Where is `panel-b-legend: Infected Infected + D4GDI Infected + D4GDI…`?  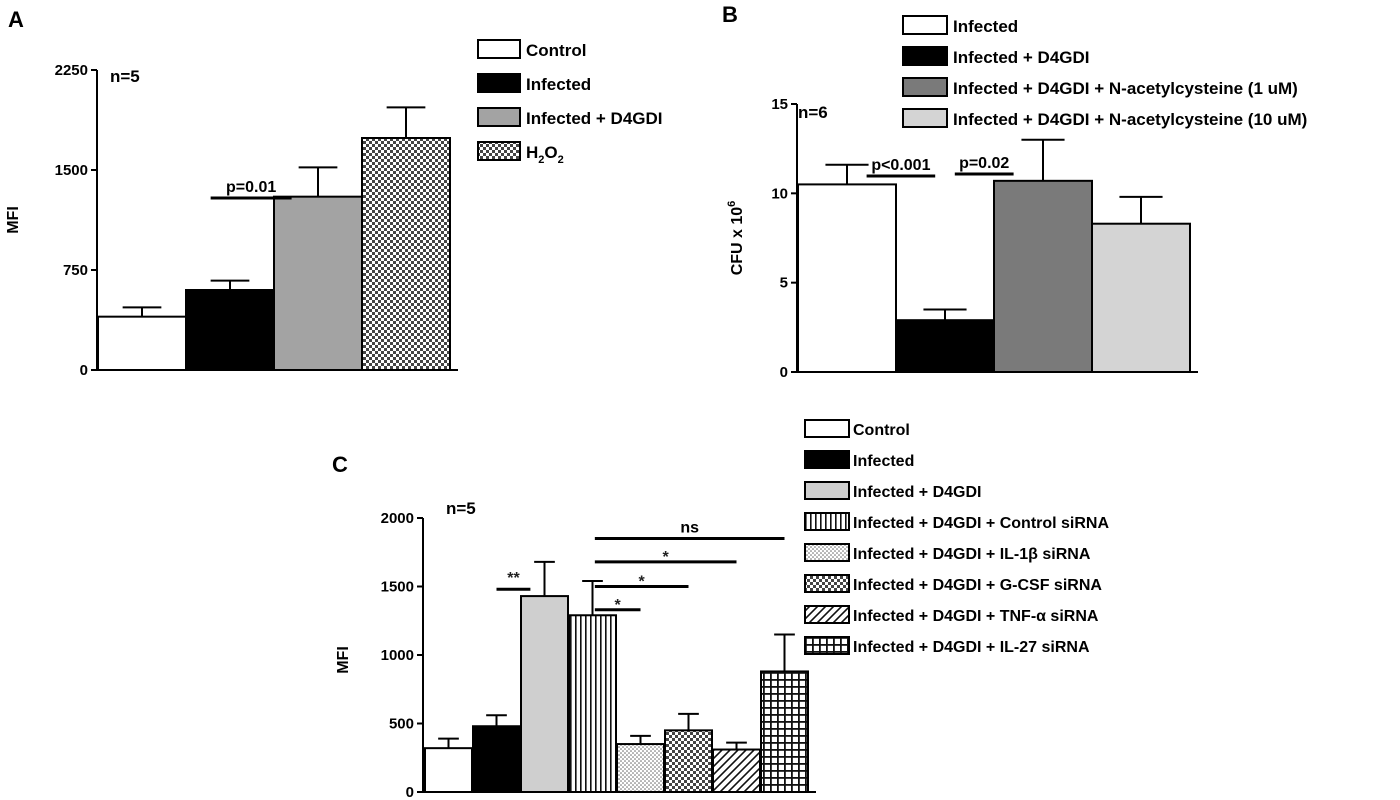 panel-b-legend: Infected Infected + D4GDI Infected + D4GDI… is located at coordinates (1104, 72).